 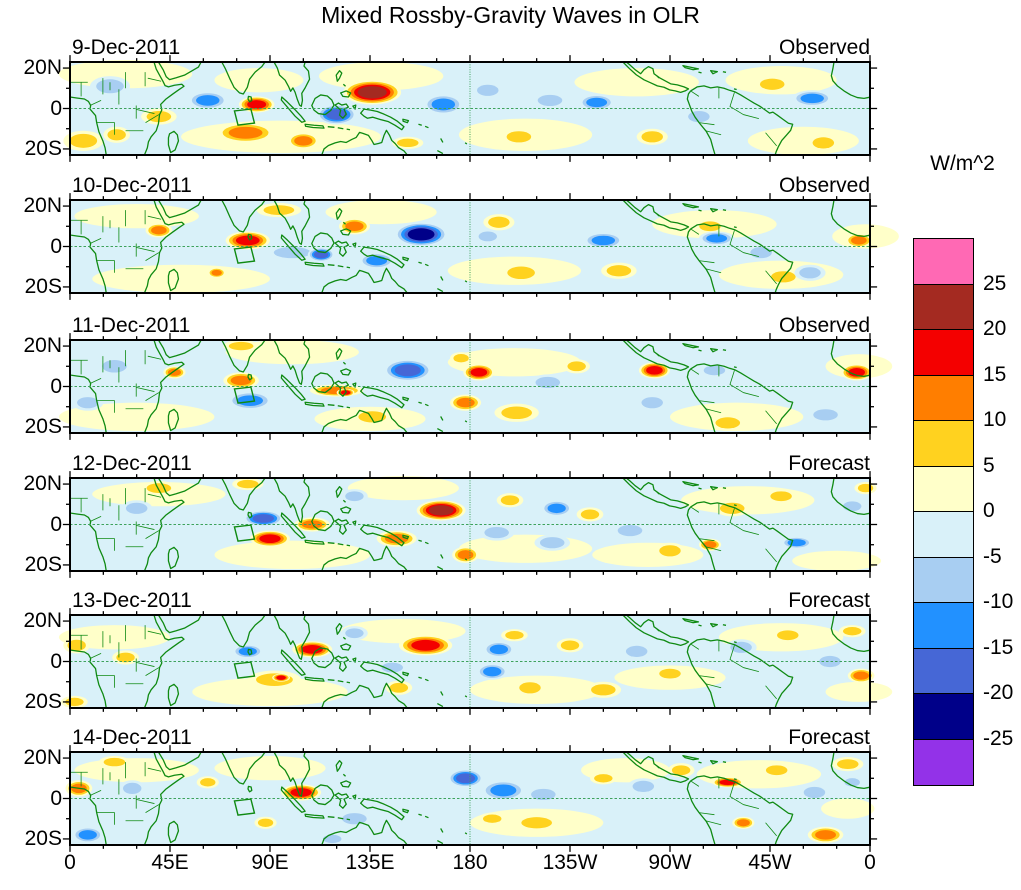 I want to click on panel-date-label: 13-Dec-2011, so click(x=132, y=600).